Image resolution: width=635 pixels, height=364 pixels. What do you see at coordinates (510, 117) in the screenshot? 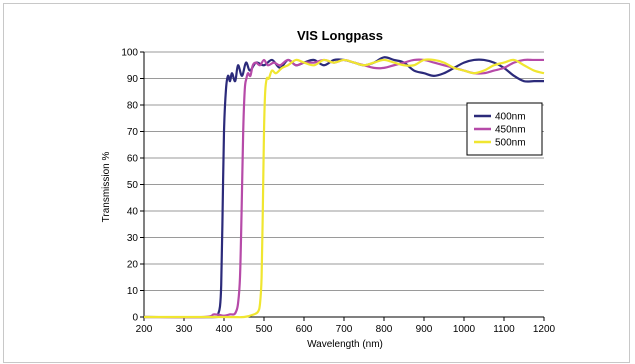
I see `legend-label: 400nm` at bounding box center [510, 117].